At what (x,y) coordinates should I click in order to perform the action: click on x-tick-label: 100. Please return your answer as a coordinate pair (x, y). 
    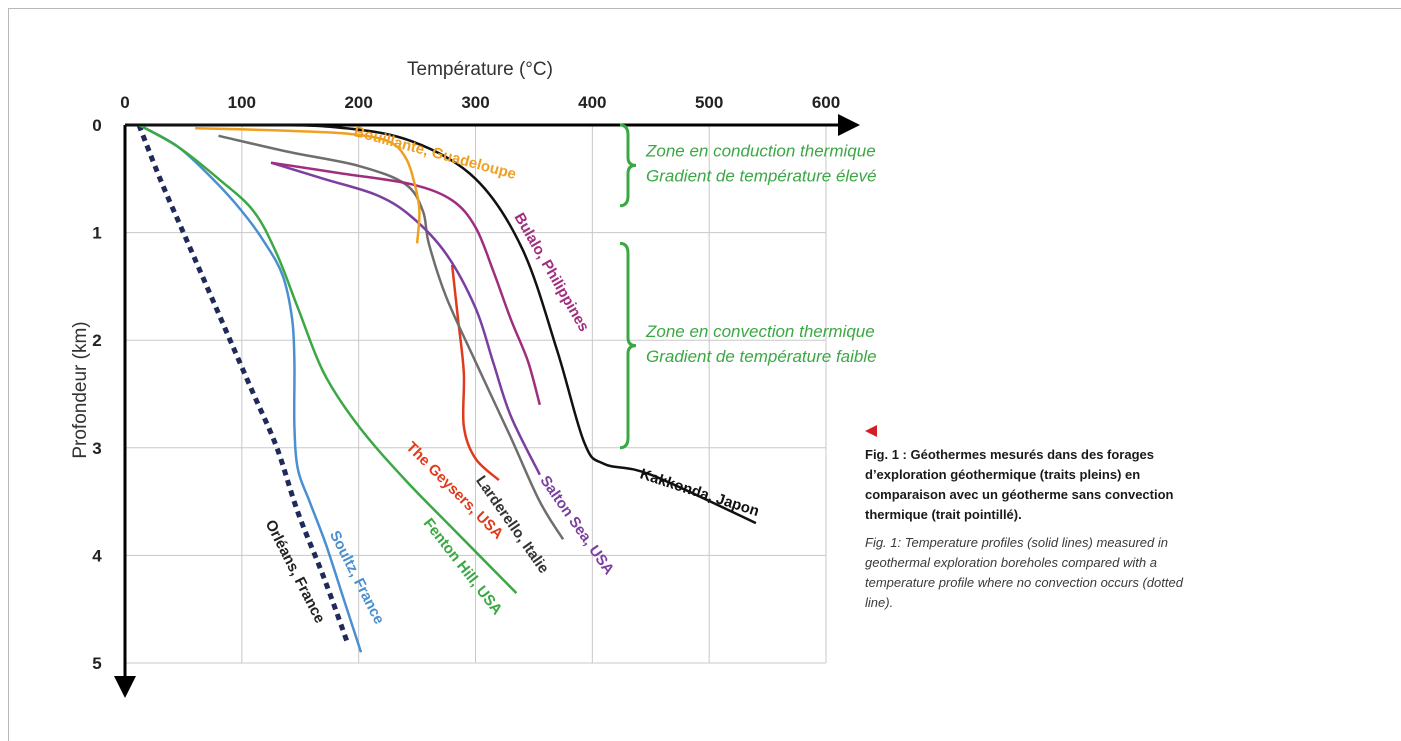
    Looking at the image, I should click on (242, 102).